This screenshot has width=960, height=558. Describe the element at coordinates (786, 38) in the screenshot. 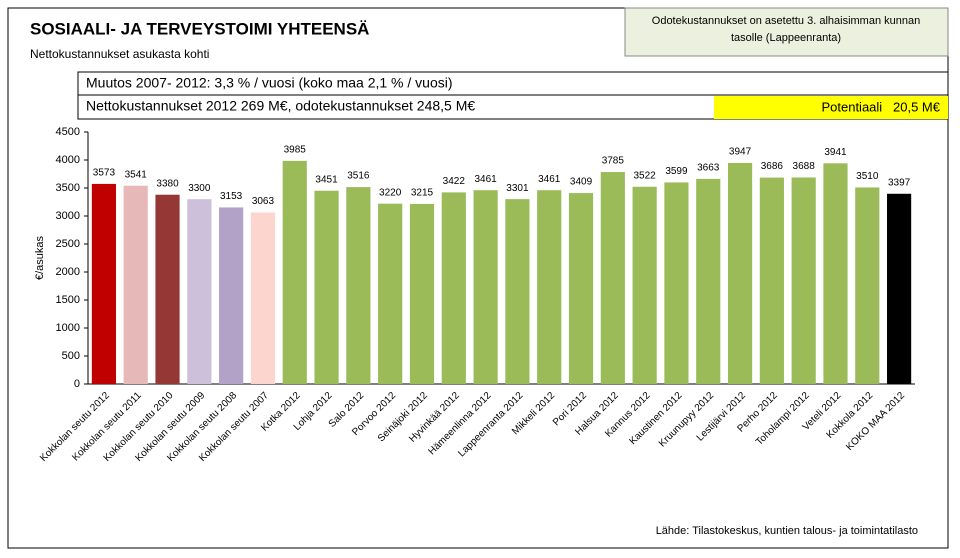

I see `note: tasolle (Lappeenranta)` at that location.